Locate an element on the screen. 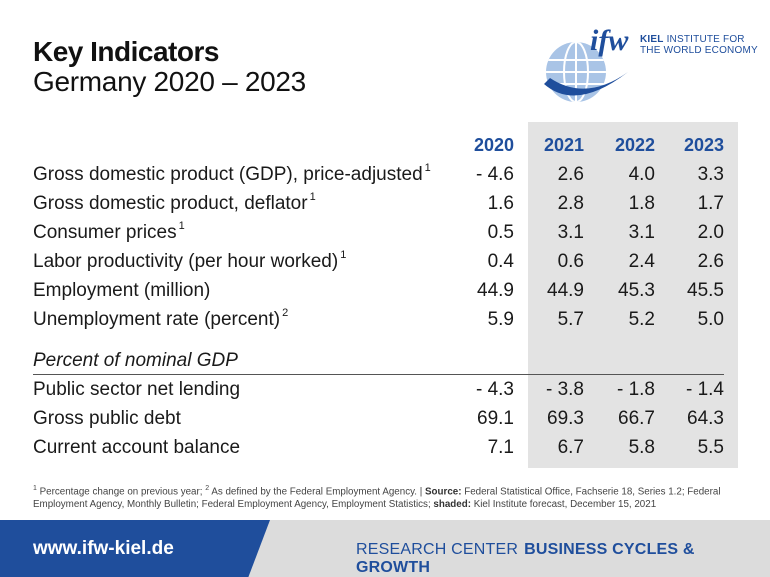 Image resolution: width=770 pixels, height=577 pixels. research-center-label: RESEARCH CENTER BUSINESS CYCLES & GROWTH is located at coordinates (525, 558).